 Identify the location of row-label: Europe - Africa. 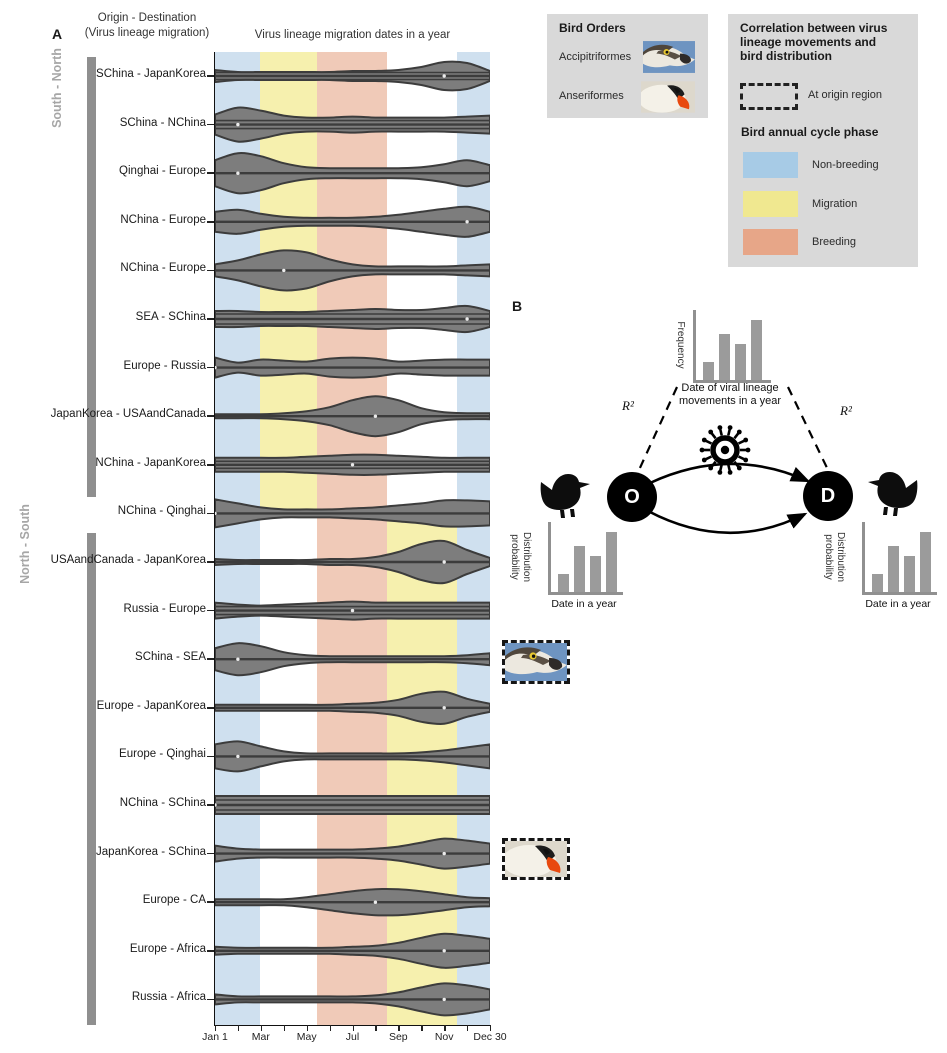
(167, 948).